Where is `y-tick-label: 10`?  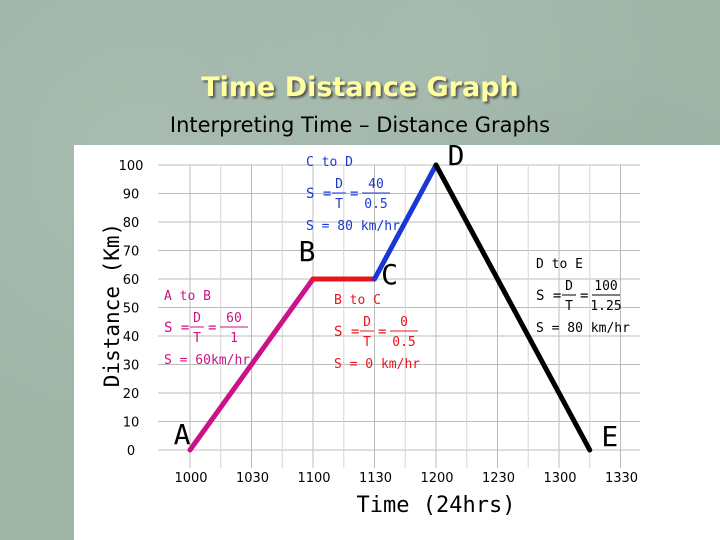
y-tick-label: 10 is located at coordinates (131, 423).